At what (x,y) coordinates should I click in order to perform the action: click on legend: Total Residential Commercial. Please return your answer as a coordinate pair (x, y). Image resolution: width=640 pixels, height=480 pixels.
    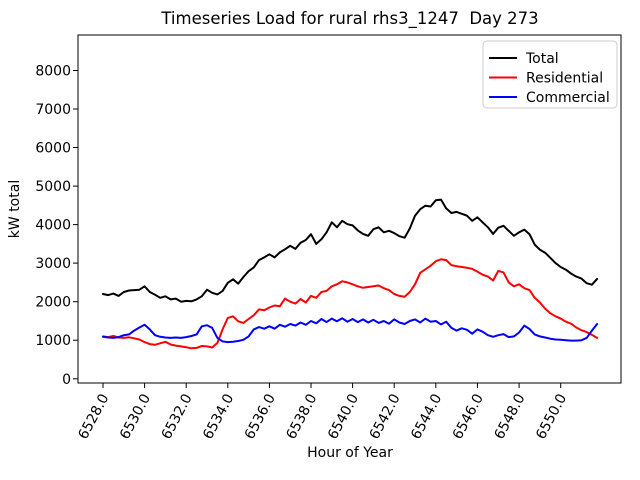
    Looking at the image, I should click on (550, 74).